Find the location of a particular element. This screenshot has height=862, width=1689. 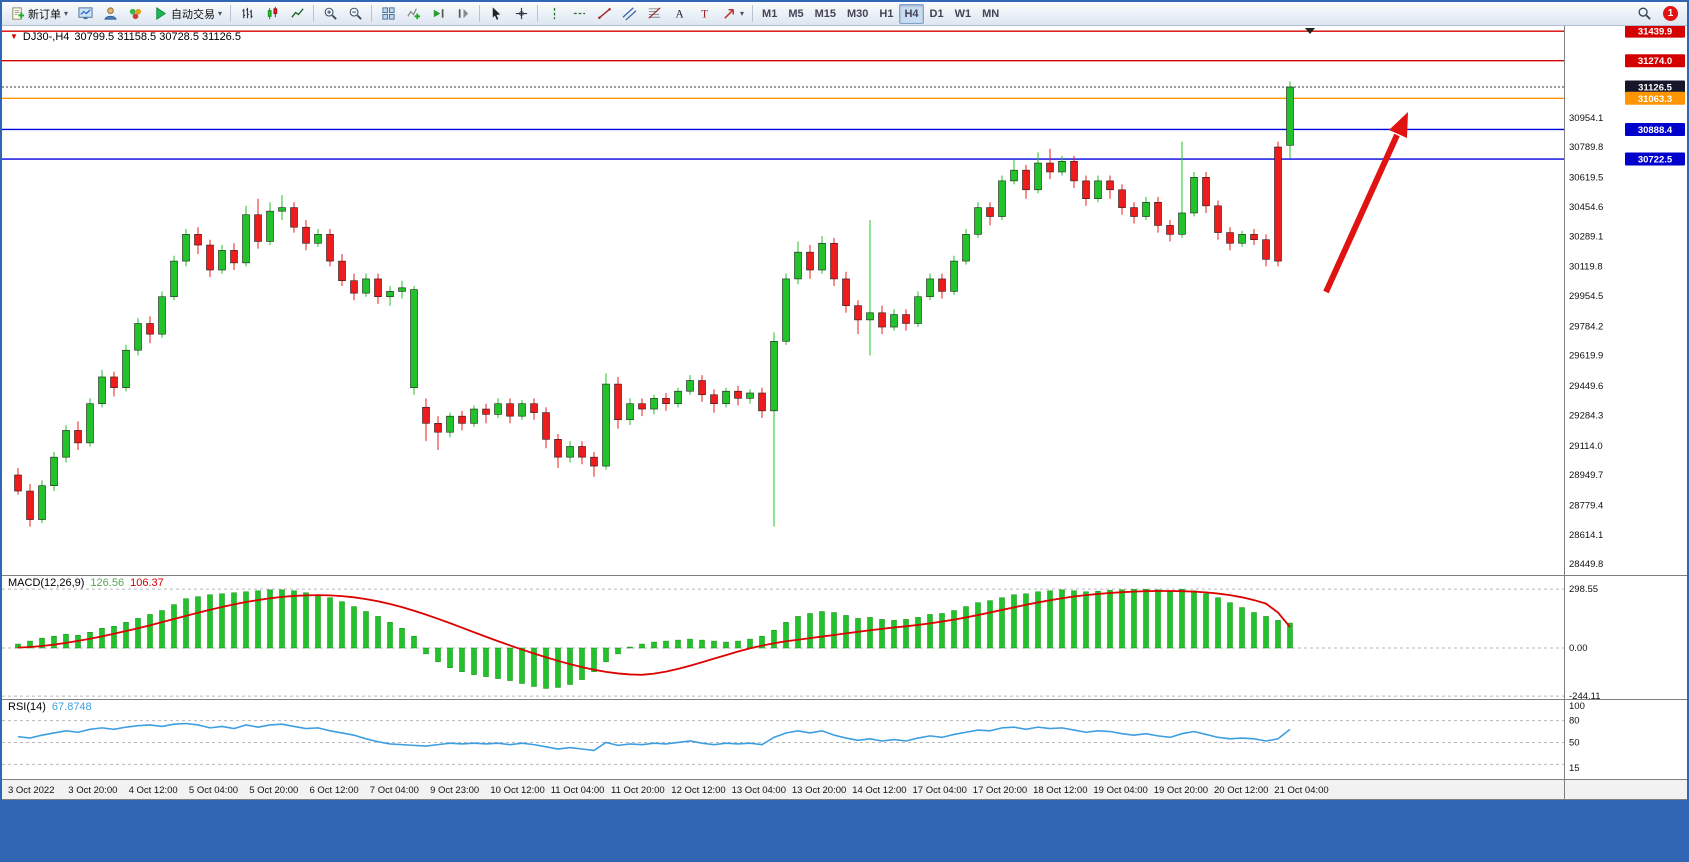

crosshair-button is located at coordinates (521, 14).